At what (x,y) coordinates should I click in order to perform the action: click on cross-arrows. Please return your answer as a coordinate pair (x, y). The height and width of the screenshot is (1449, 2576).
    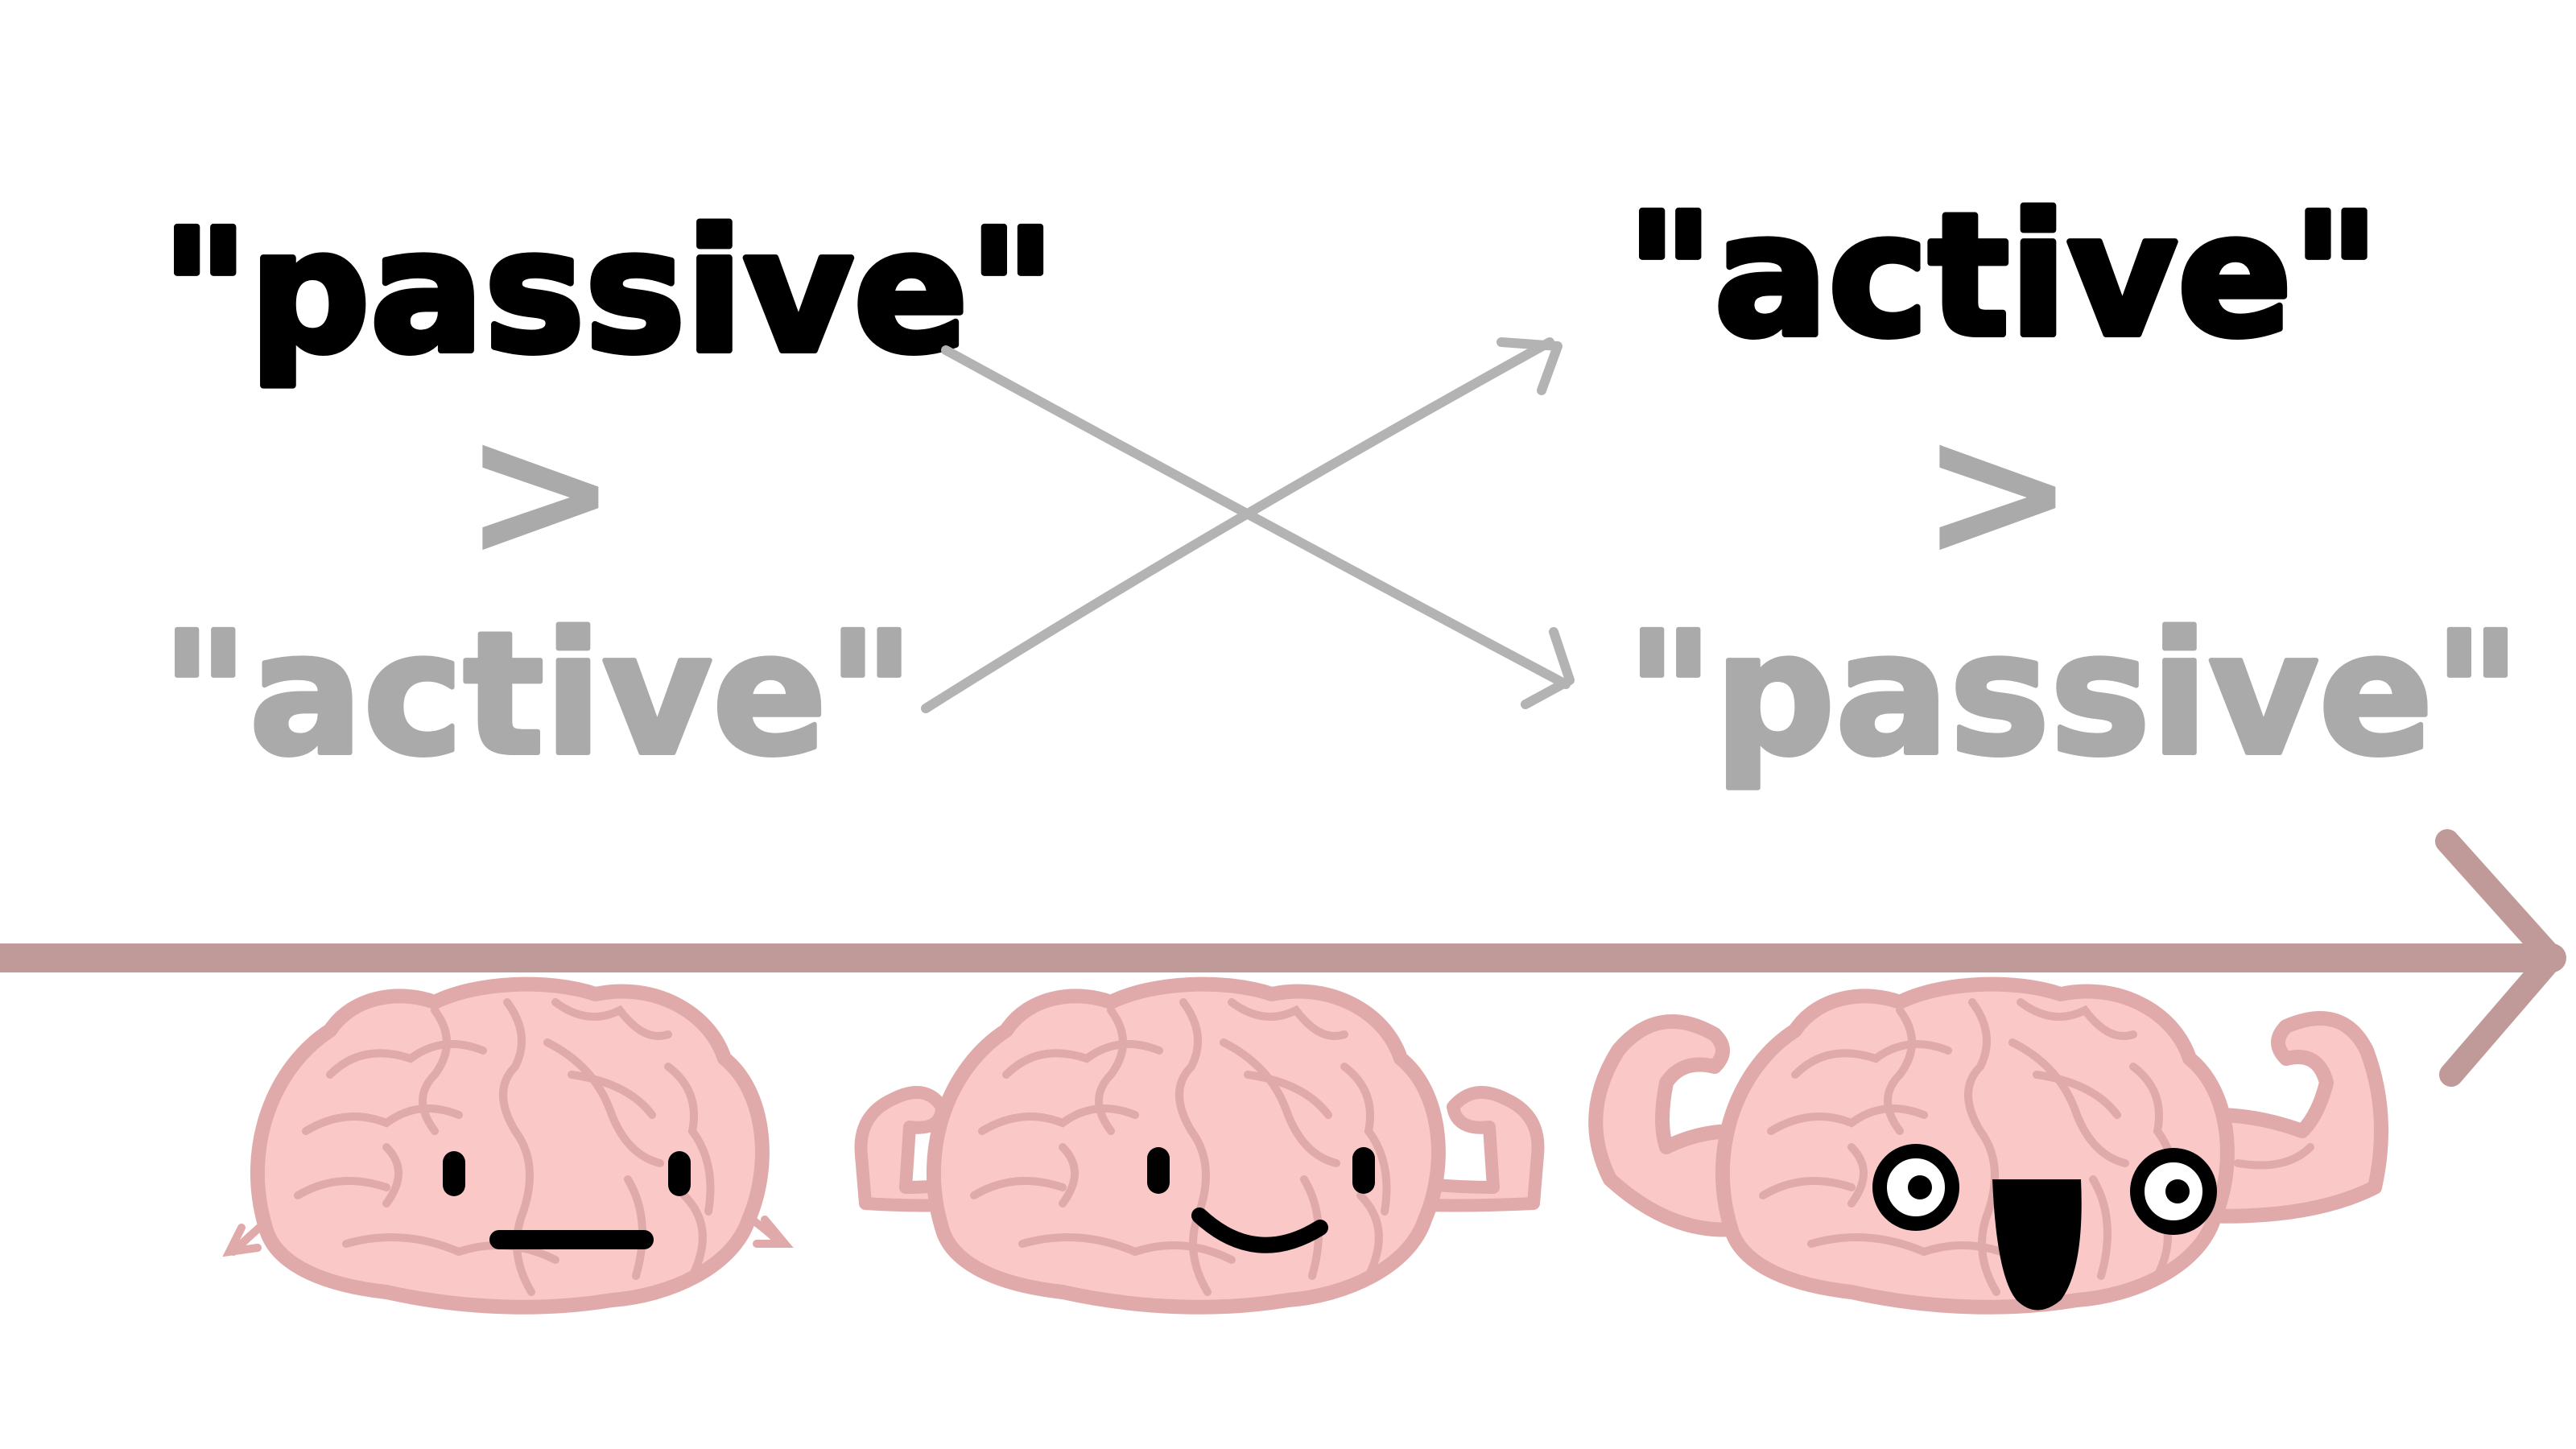
    Looking at the image, I should click on (1248, 525).